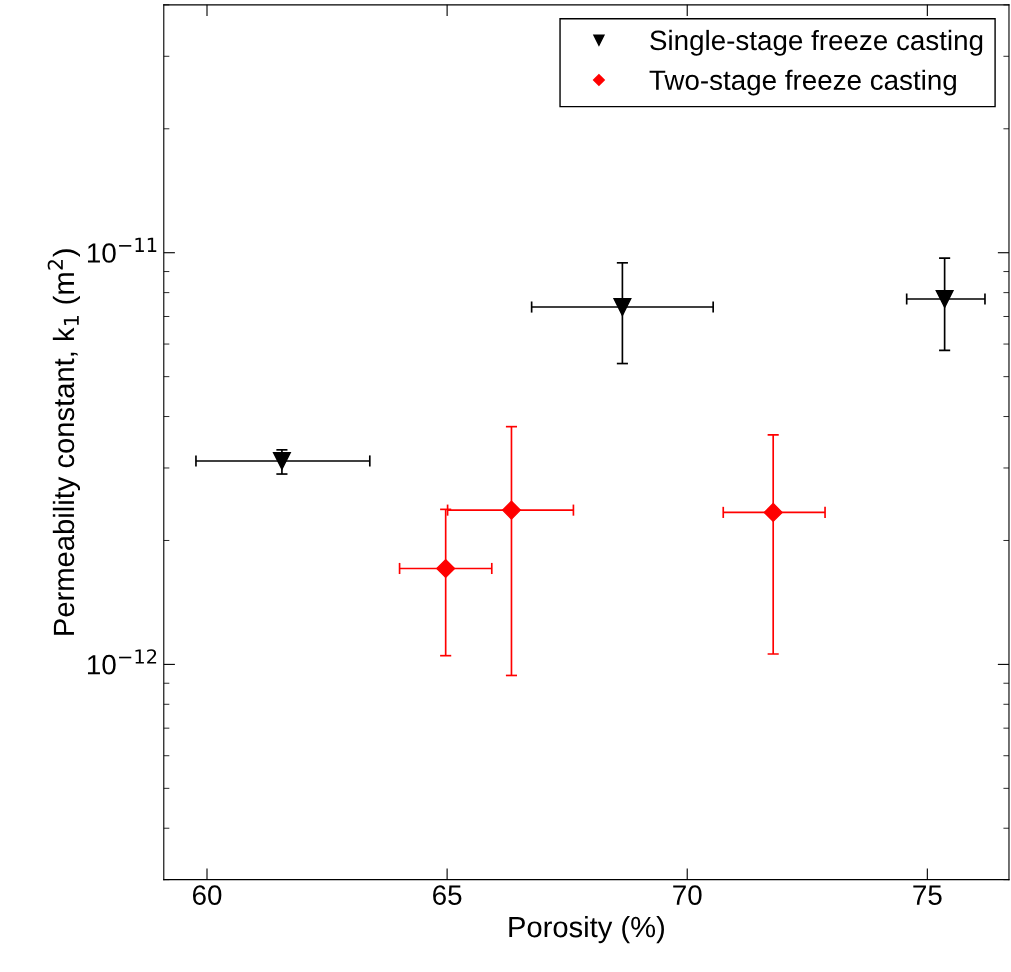  What do you see at coordinates (207, 895) in the screenshot?
I see `x-tick-label: 60` at bounding box center [207, 895].